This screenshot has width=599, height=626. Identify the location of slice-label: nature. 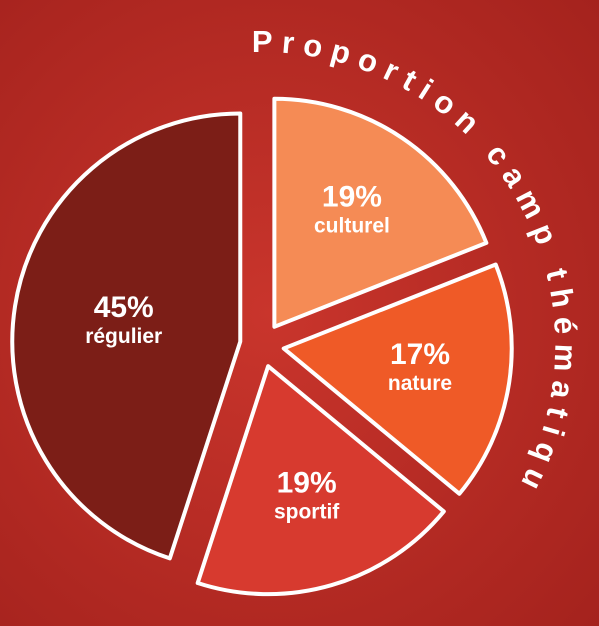
(420, 383).